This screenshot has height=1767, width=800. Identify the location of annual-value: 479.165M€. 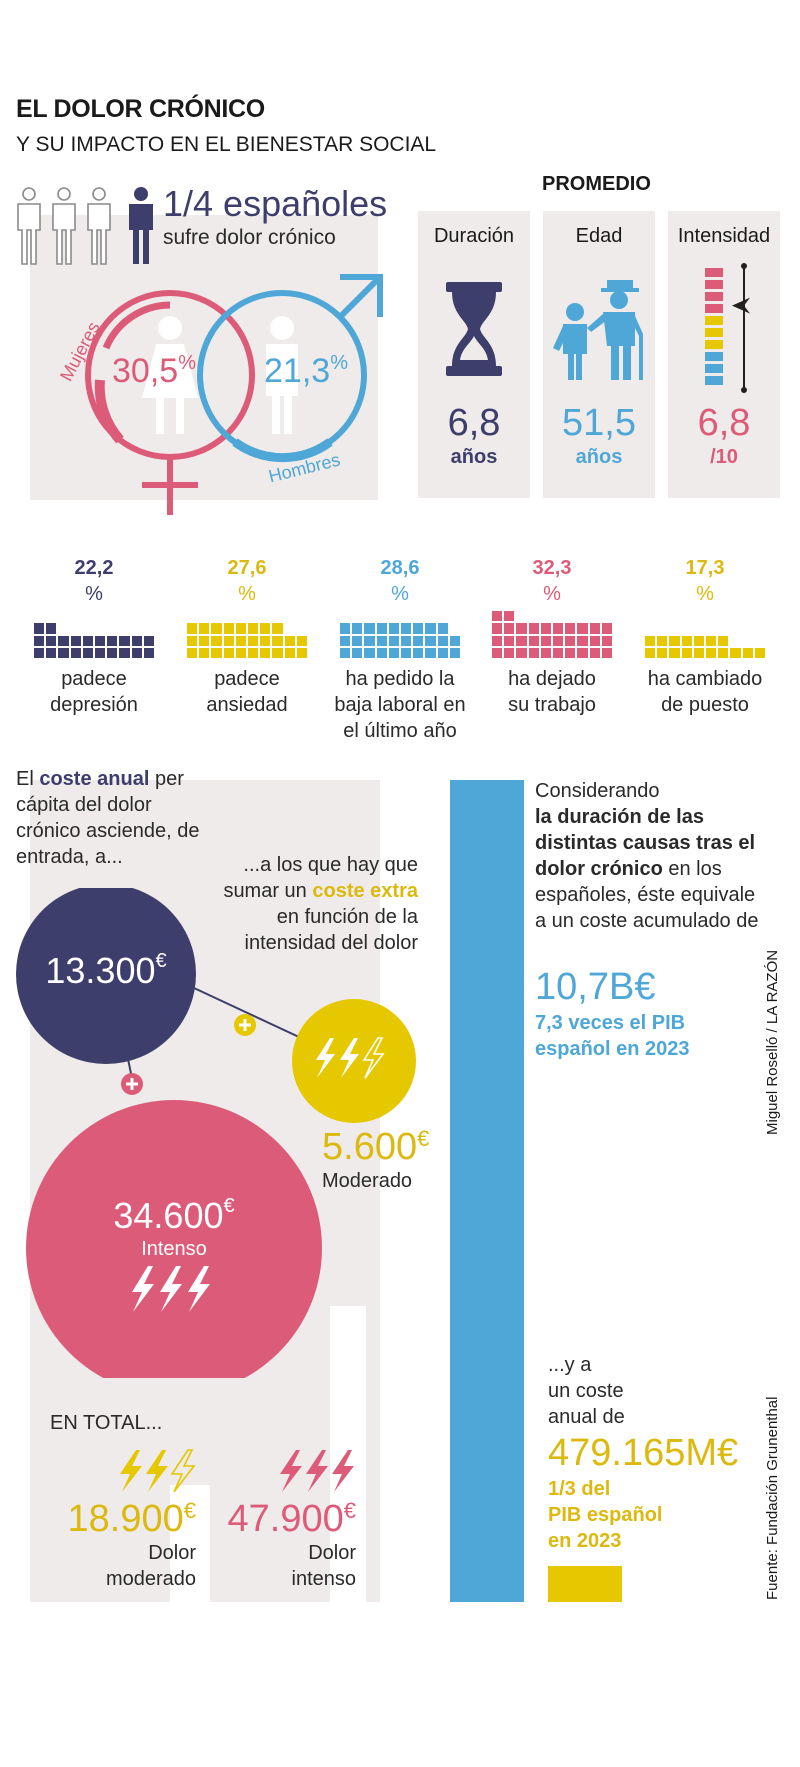
(643, 1453).